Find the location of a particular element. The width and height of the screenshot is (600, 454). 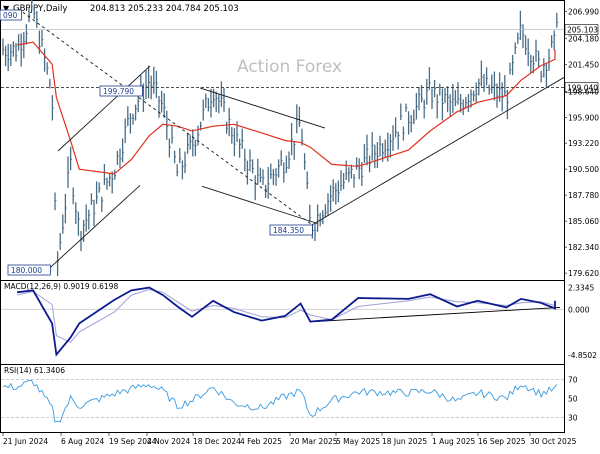

price-level-label: 199.040 is located at coordinates (582, 88).